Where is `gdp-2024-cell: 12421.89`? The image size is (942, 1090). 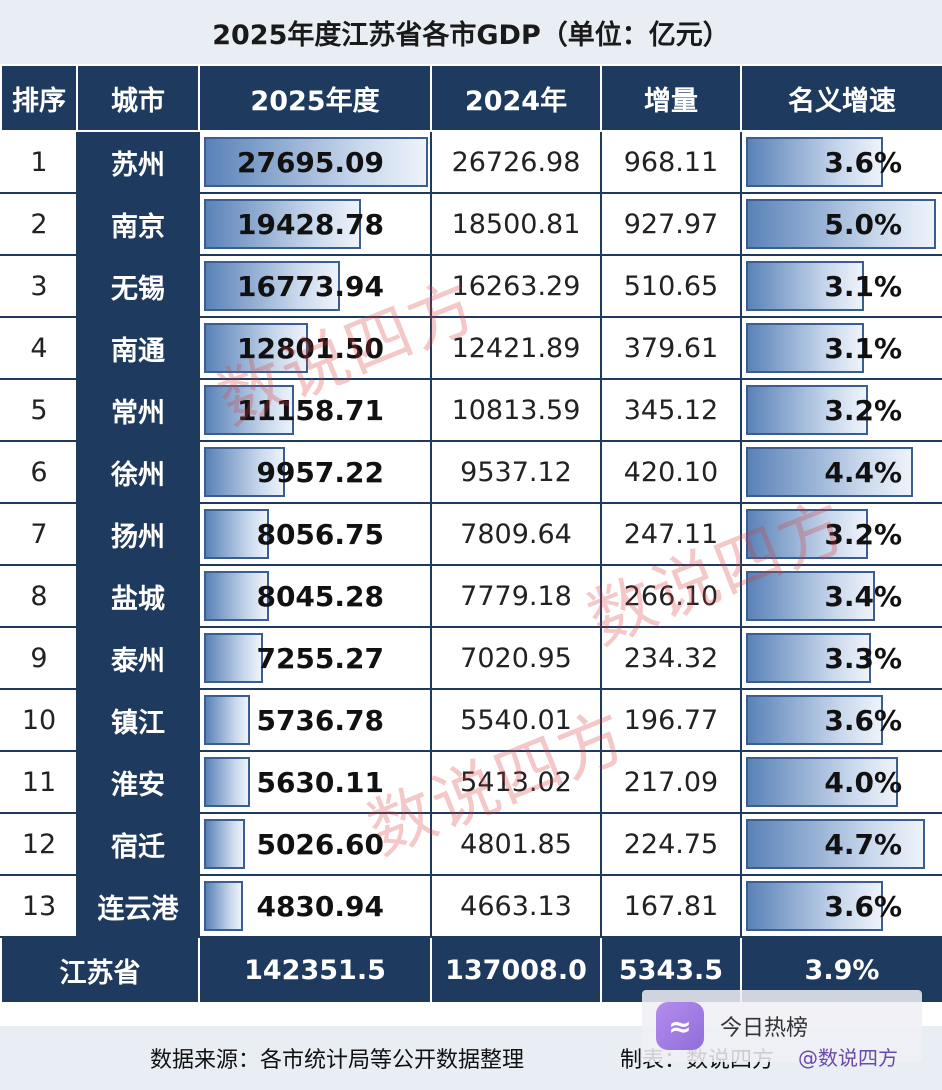 gdp-2024-cell: 12421.89 is located at coordinates (516, 348).